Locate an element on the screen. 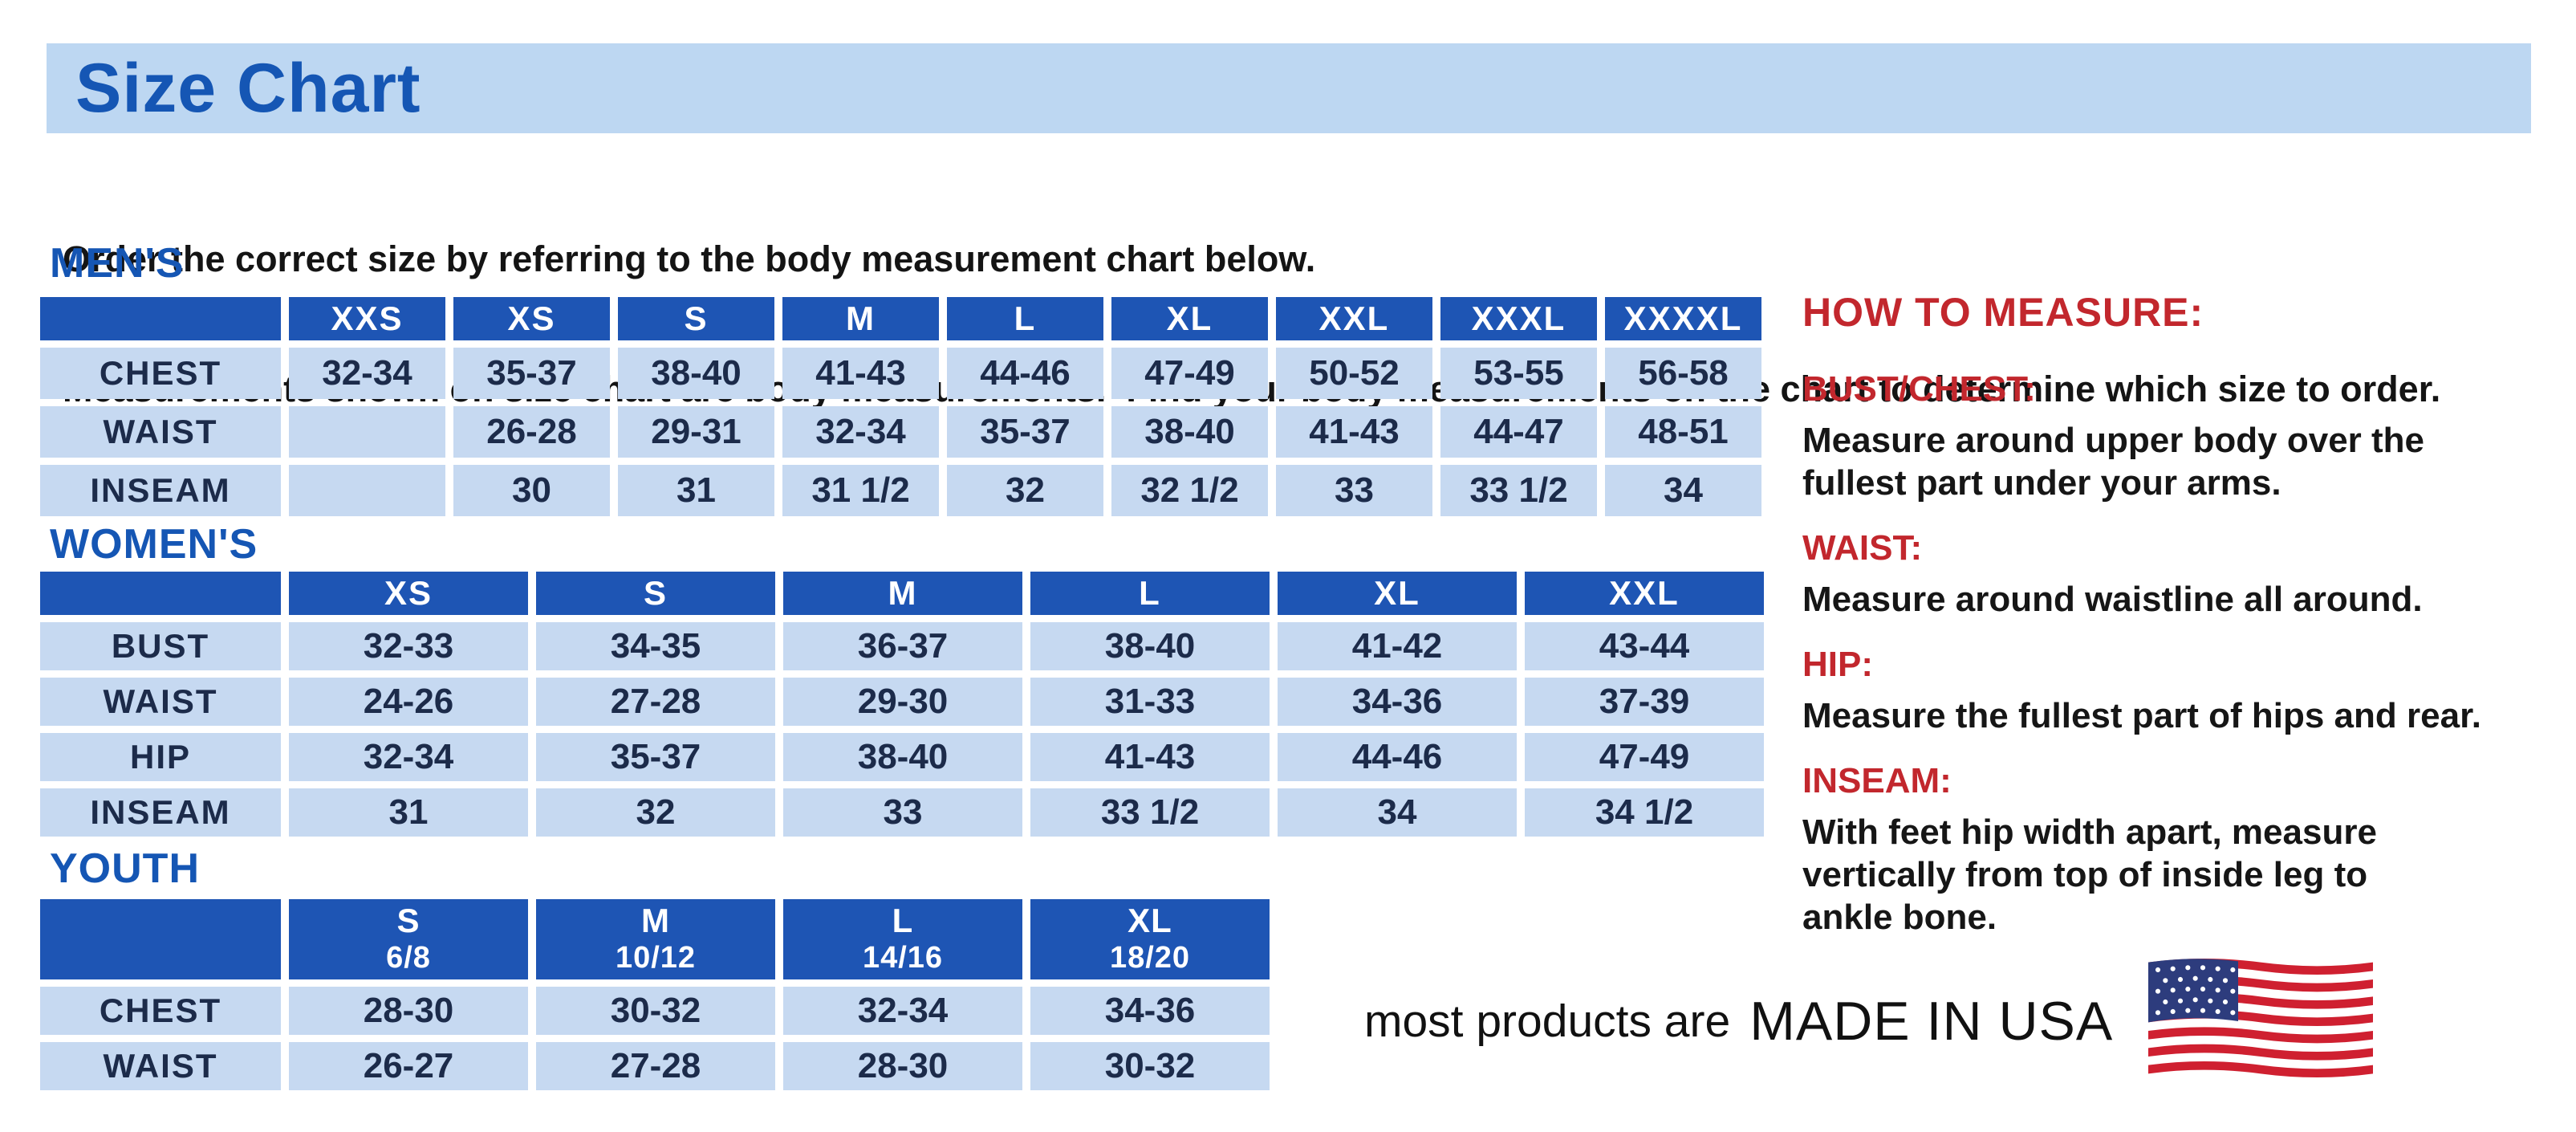 The width and height of the screenshot is (2576, 1132). made-in-usa-prefix: most products are is located at coordinates (1548, 1022).